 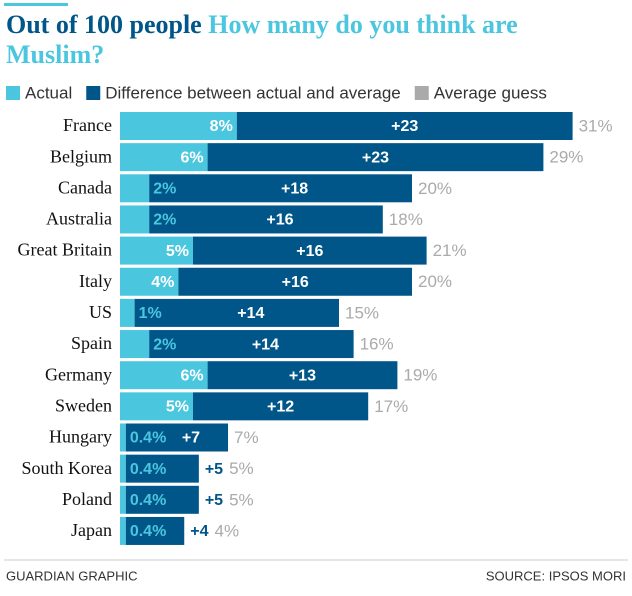 I want to click on average-label: 29%, so click(x=566, y=157).